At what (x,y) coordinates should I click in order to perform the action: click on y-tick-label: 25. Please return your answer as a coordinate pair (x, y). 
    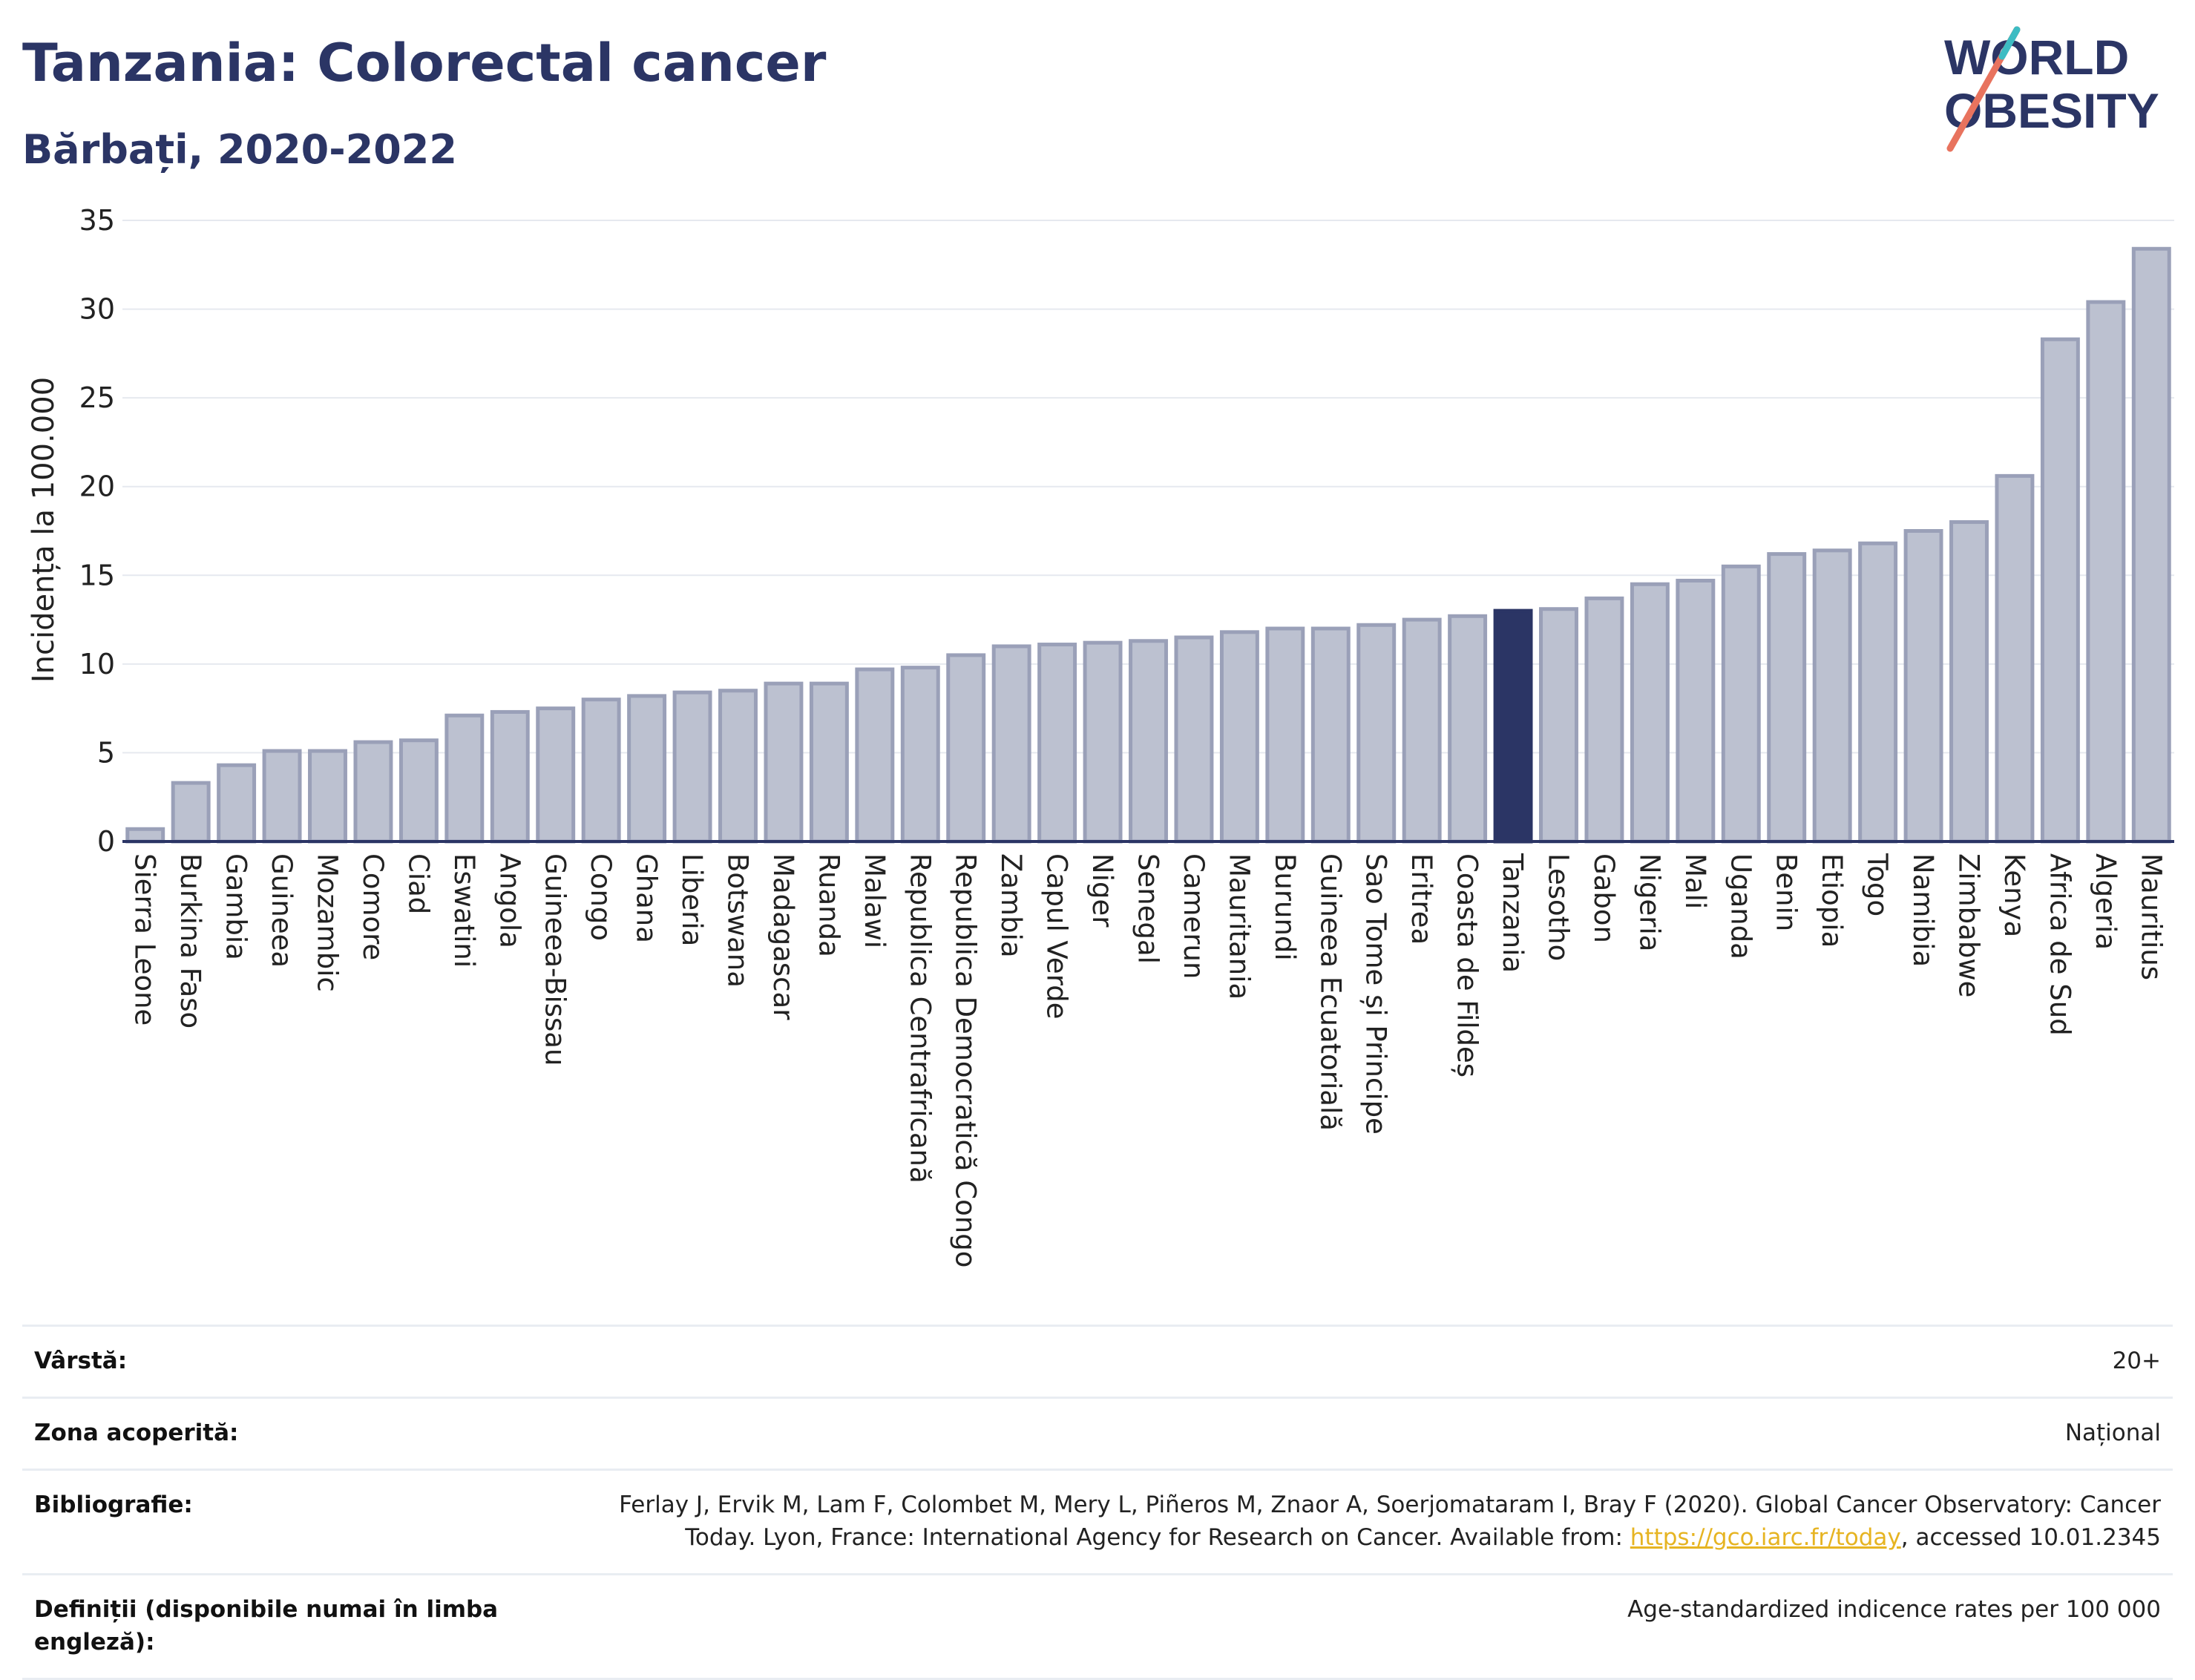
    Looking at the image, I should click on (97, 398).